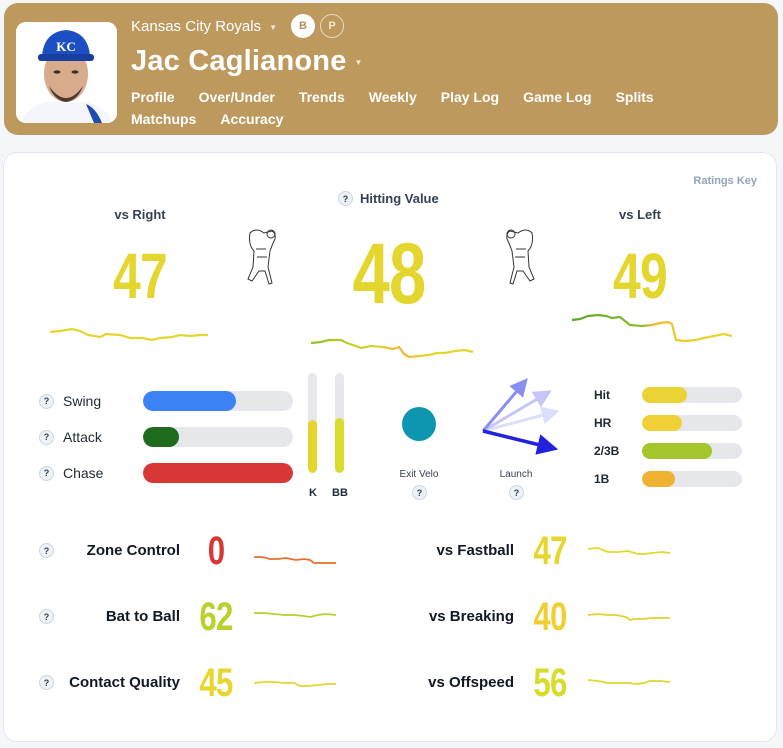 The width and height of the screenshot is (783, 748). I want to click on player-photo: KC, so click(66, 72).